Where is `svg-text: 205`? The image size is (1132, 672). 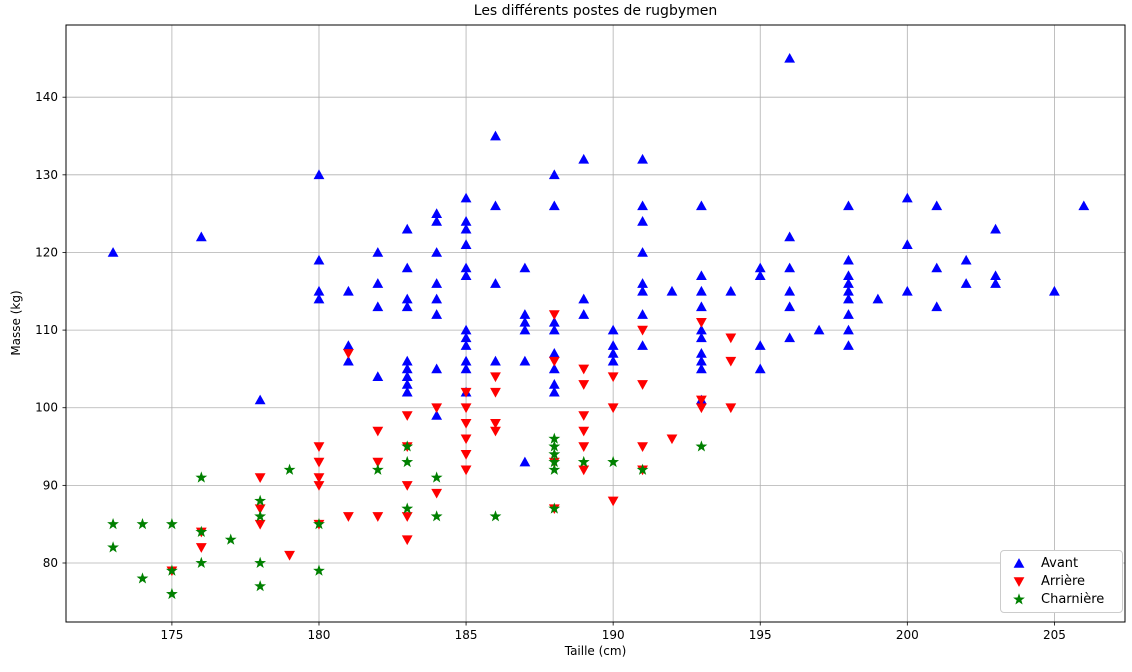 svg-text: 205 is located at coordinates (1054, 635).